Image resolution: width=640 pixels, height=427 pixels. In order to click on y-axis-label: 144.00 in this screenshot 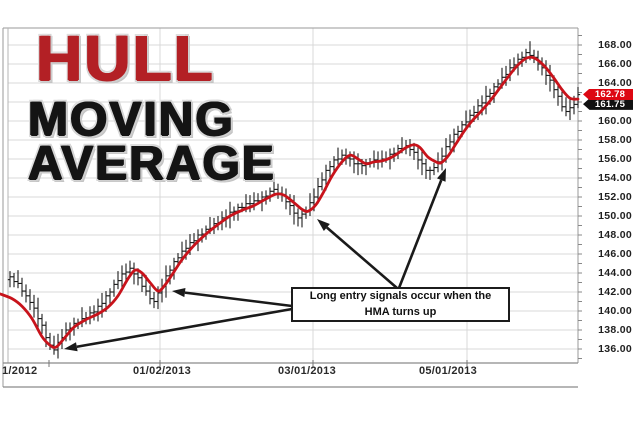, I will do `click(615, 273)`.